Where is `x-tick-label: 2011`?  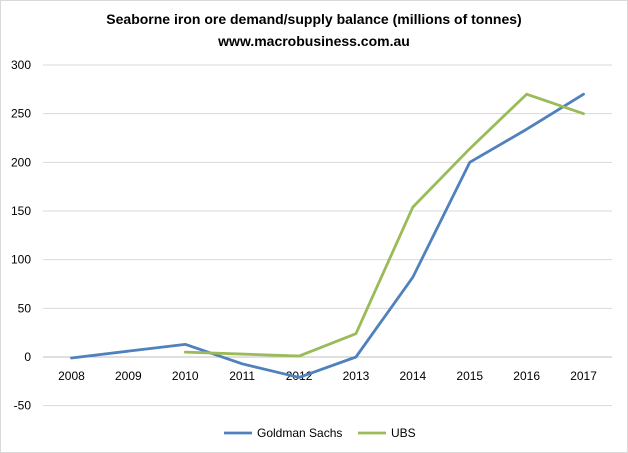 x-tick-label: 2011 is located at coordinates (242, 376).